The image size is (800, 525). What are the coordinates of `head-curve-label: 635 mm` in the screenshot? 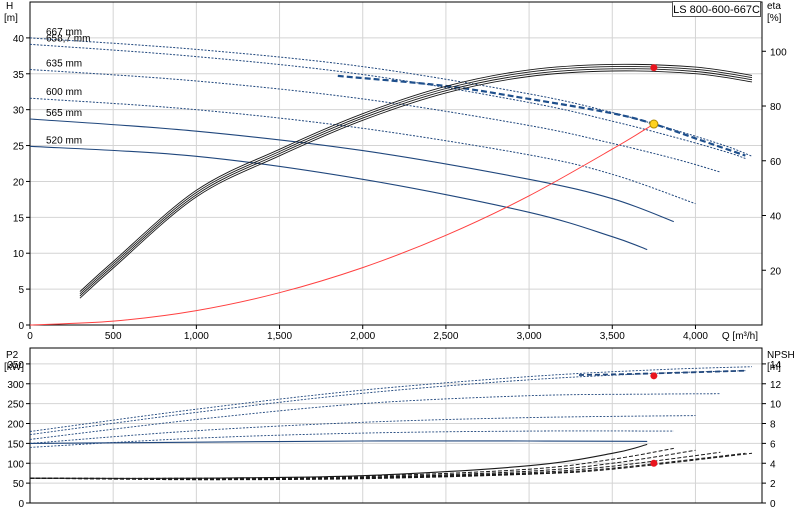 It's located at (64, 63).